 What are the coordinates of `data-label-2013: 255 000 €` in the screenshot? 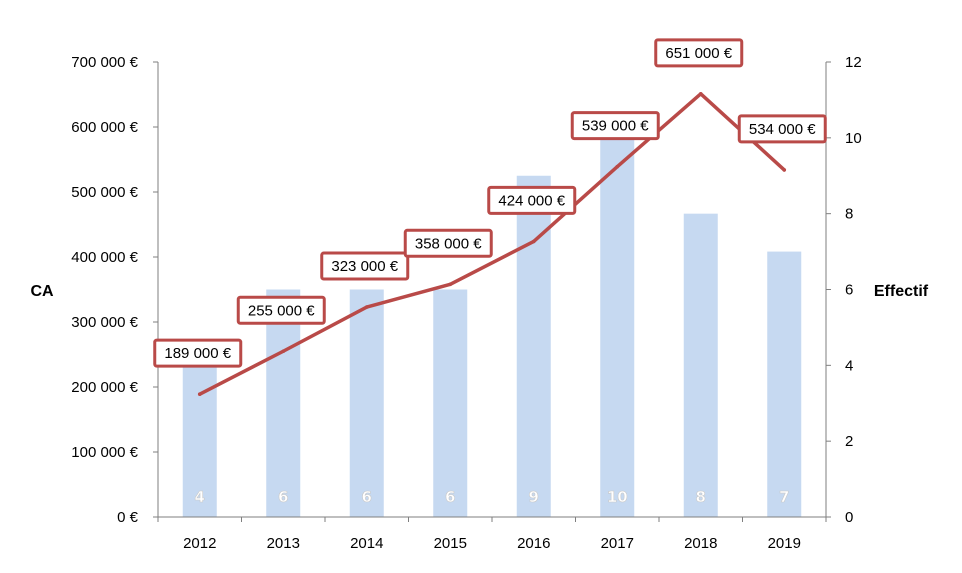 It's located at (281, 310).